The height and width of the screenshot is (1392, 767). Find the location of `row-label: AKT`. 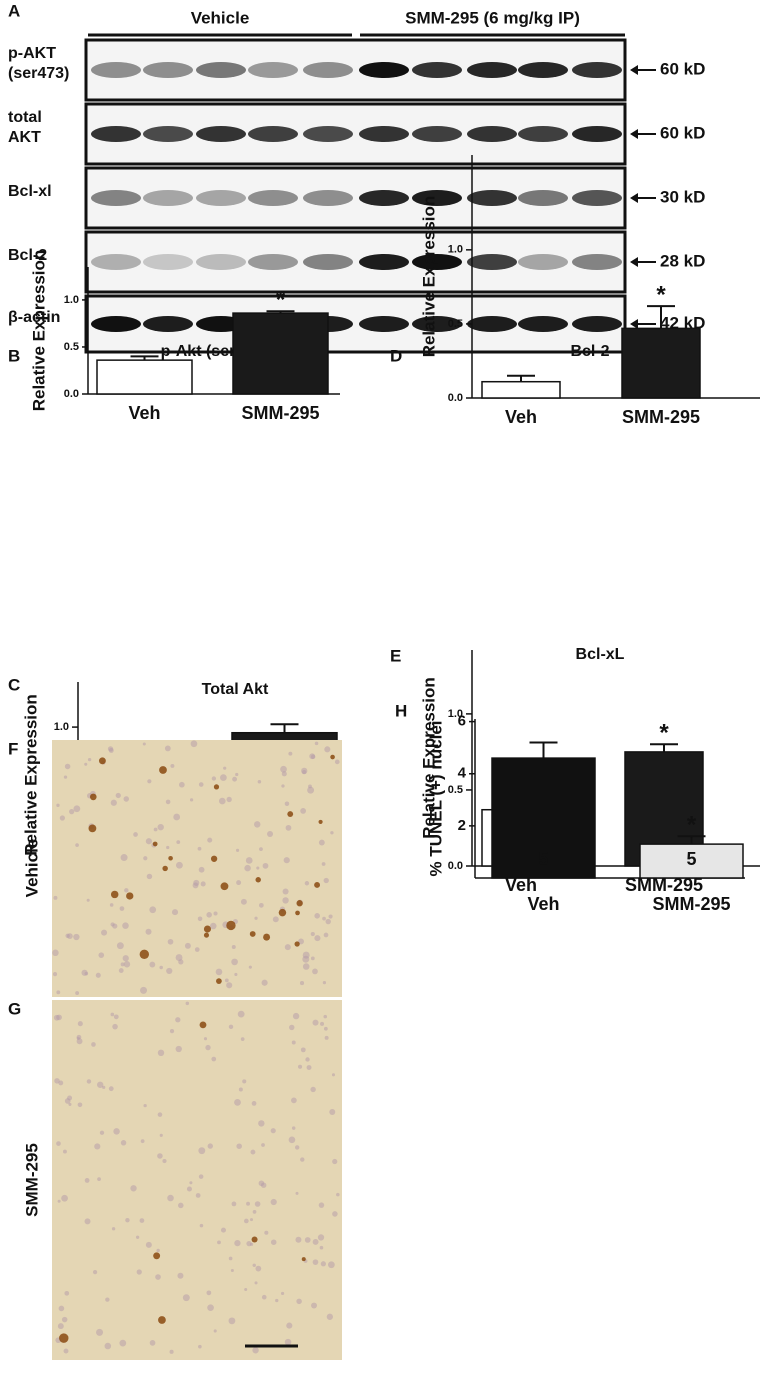

row-label: AKT is located at coordinates (24, 137).